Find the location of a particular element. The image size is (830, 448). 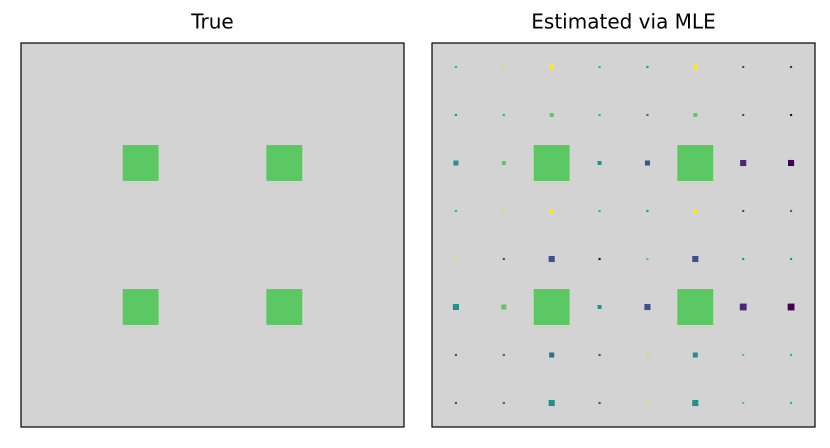

panel-title: True is located at coordinates (211, 22).